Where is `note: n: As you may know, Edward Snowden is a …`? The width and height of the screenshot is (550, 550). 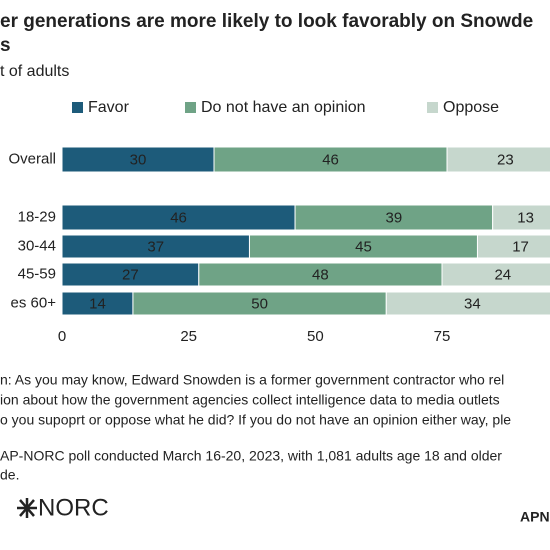 note: n: As you may know, Edward Snowden is a … is located at coordinates (252, 380).